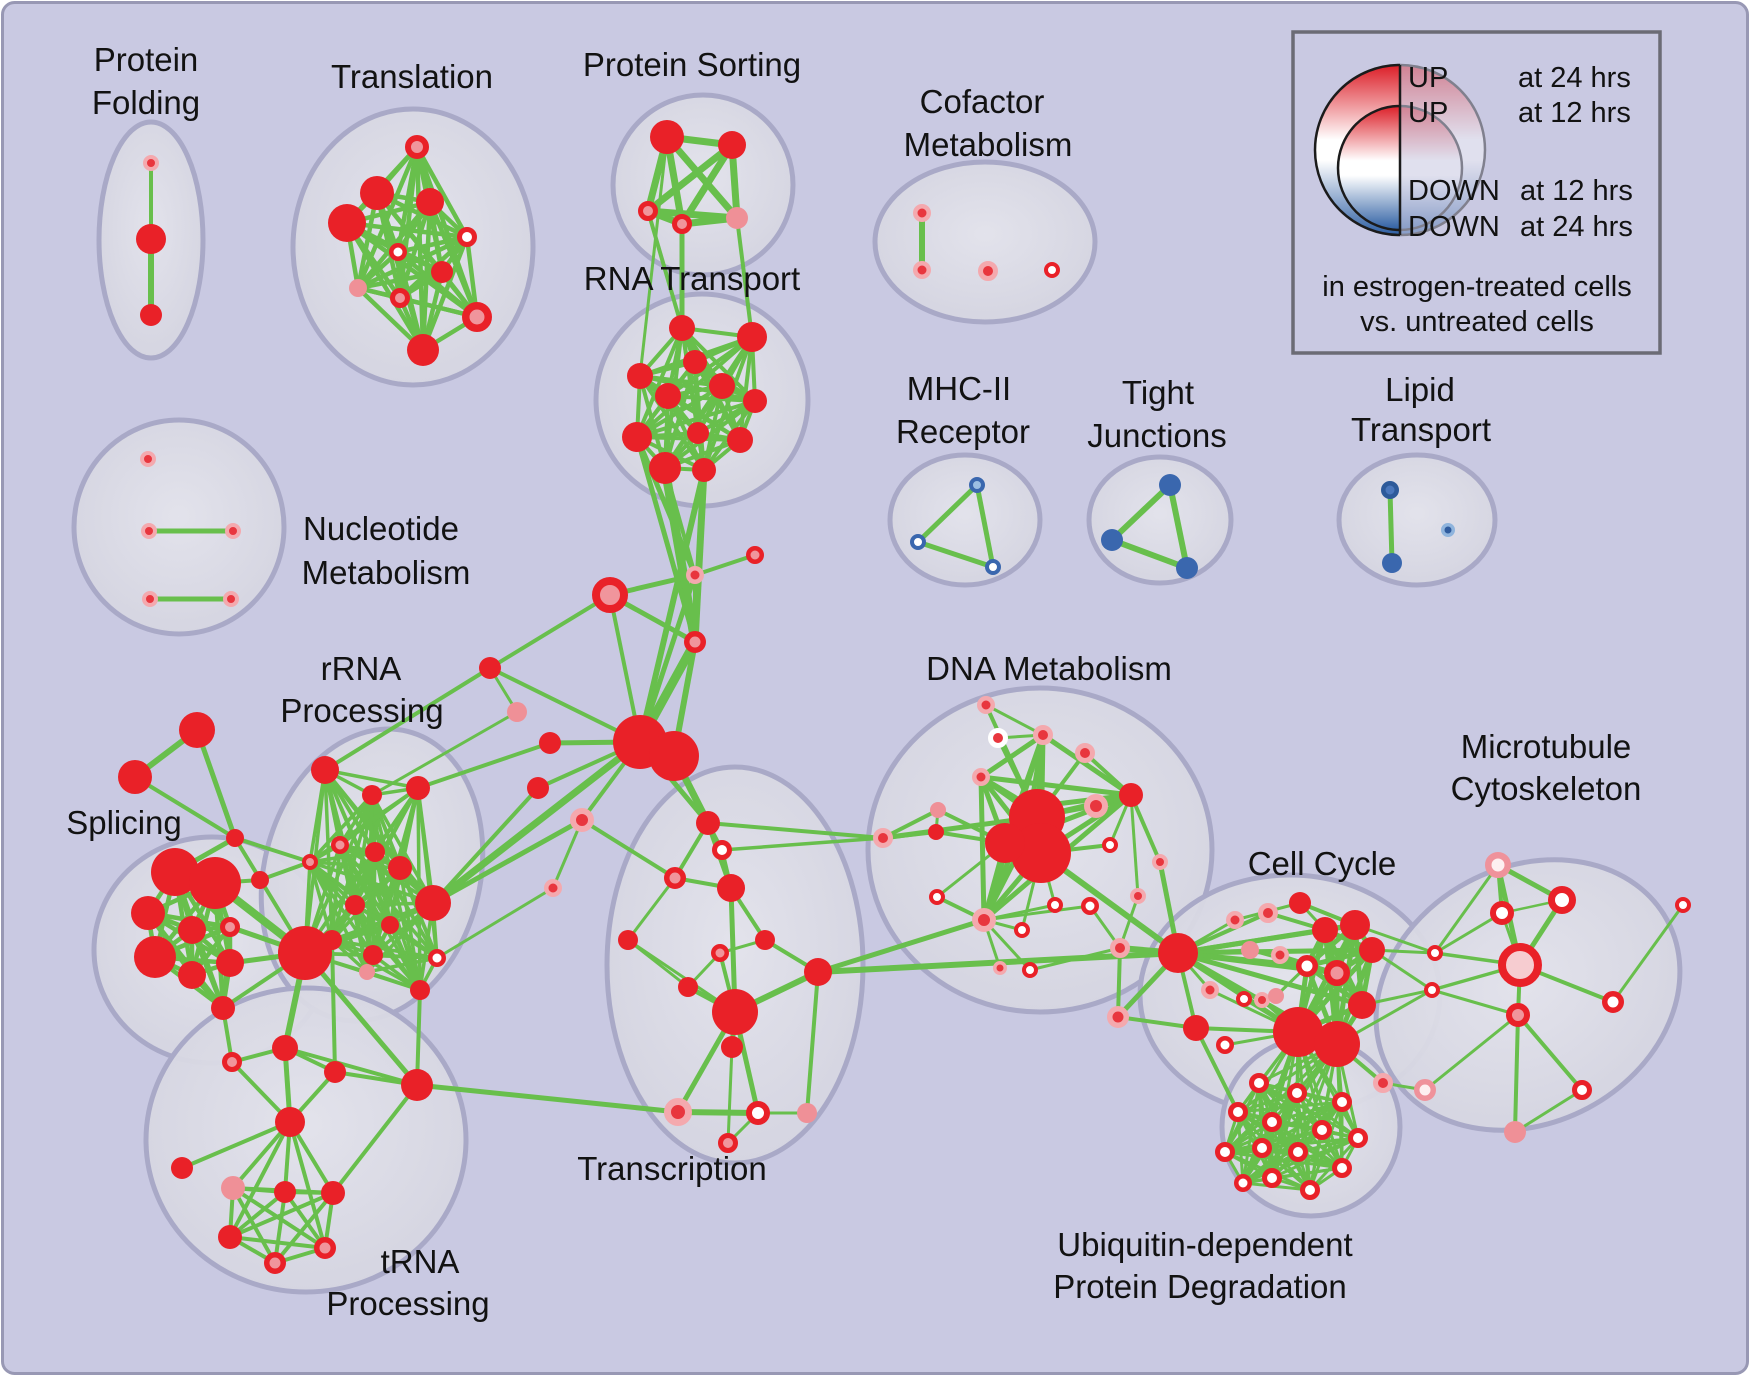 The width and height of the screenshot is (1750, 1376). What do you see at coordinates (1546, 746) in the screenshot?
I see `cluster-label-microtubule-cytoskeleton: Microtubule` at bounding box center [1546, 746].